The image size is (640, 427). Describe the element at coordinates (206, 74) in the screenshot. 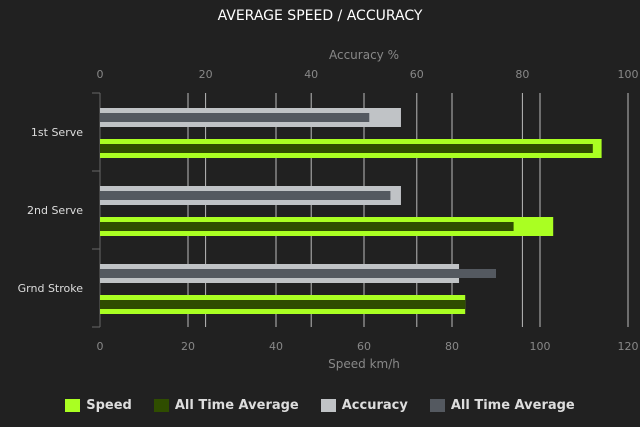

I see `top-tick-label: 20` at that location.